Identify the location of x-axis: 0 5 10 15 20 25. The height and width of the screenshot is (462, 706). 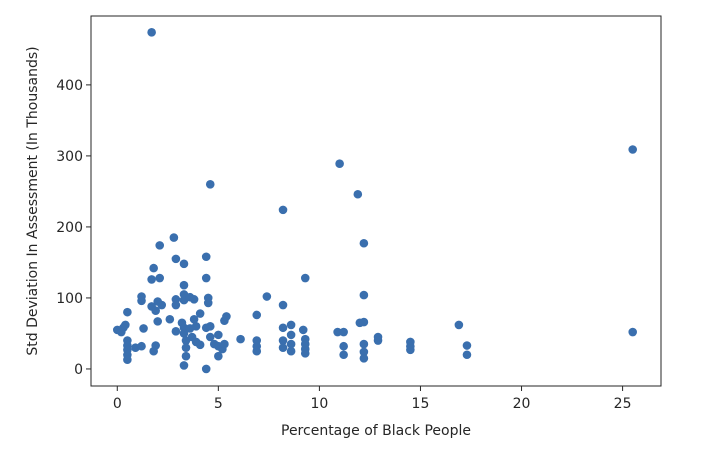
(372, 399).